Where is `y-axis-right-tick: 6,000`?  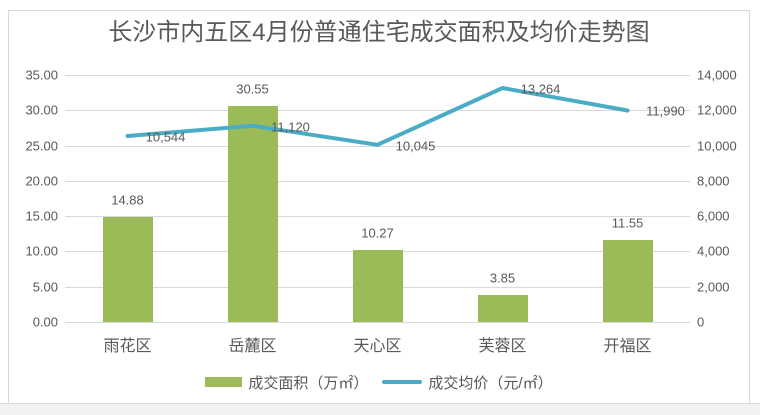 y-axis-right-tick: 6,000 is located at coordinates (713, 216).